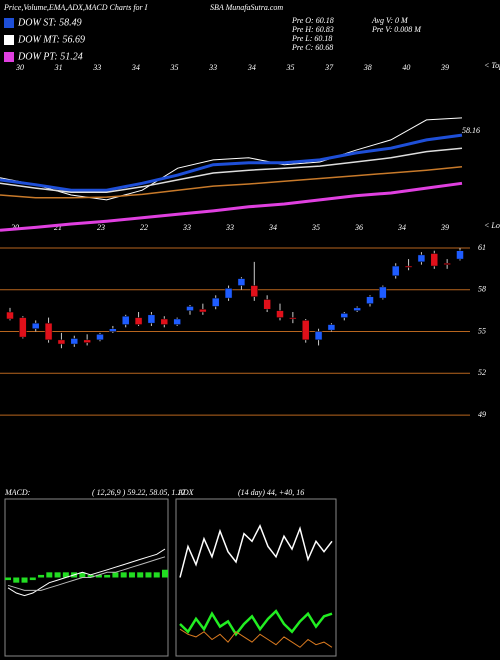 This screenshot has width=500, height=660. Describe the element at coordinates (406, 67) in the screenshot. I see `date-label: 40` at that location.